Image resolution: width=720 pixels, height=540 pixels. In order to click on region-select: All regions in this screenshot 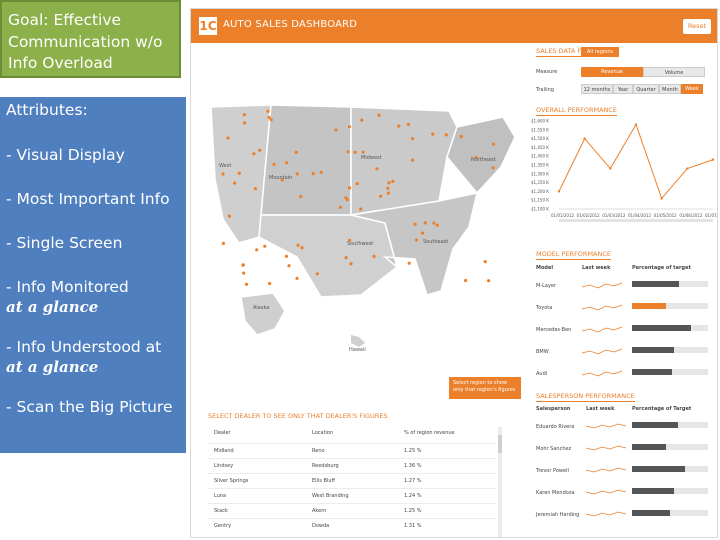, I will do `click(600, 52)`.